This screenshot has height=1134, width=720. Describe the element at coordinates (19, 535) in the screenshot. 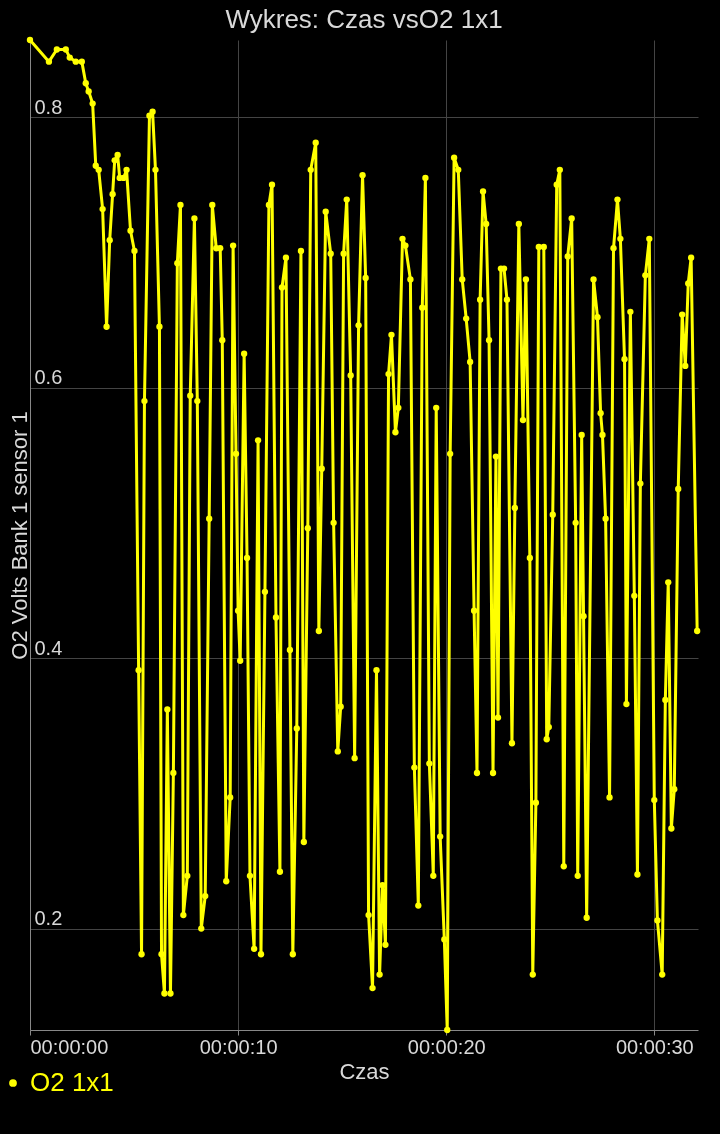

I see `y-axis-title: O2 Volts Bank 1 sensor 1` at that location.